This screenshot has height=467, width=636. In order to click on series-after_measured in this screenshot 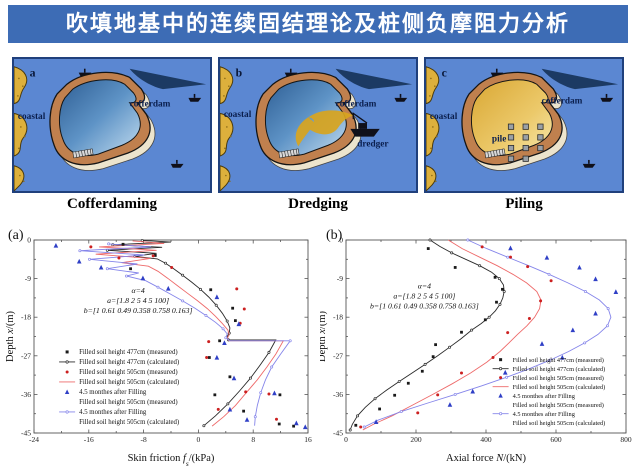, I will do `click(496, 334)`.